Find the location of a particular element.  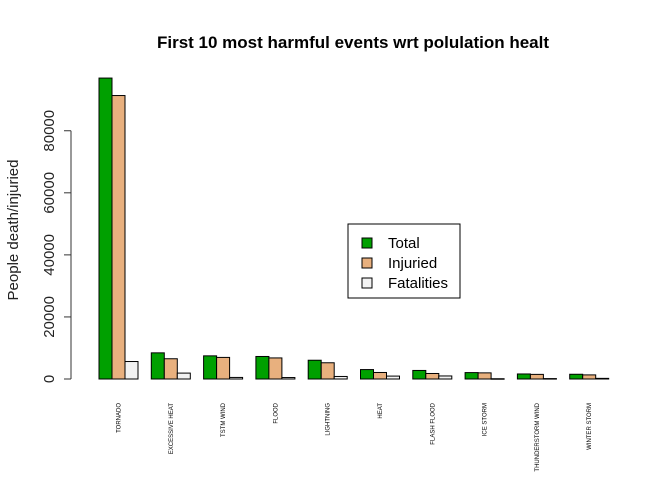

bar-injuried-ice-storm is located at coordinates (484, 376).